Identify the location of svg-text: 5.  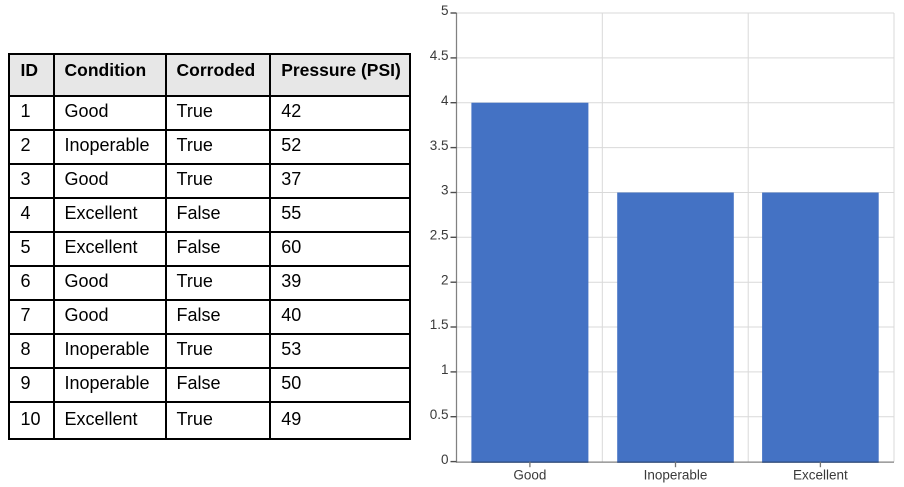
(445, 10).